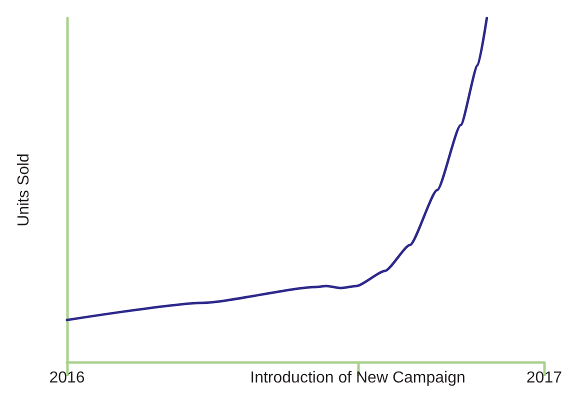 The height and width of the screenshot is (408, 573). Describe the element at coordinates (544, 378) in the screenshot. I see `x-tick-label: 2017` at that location.